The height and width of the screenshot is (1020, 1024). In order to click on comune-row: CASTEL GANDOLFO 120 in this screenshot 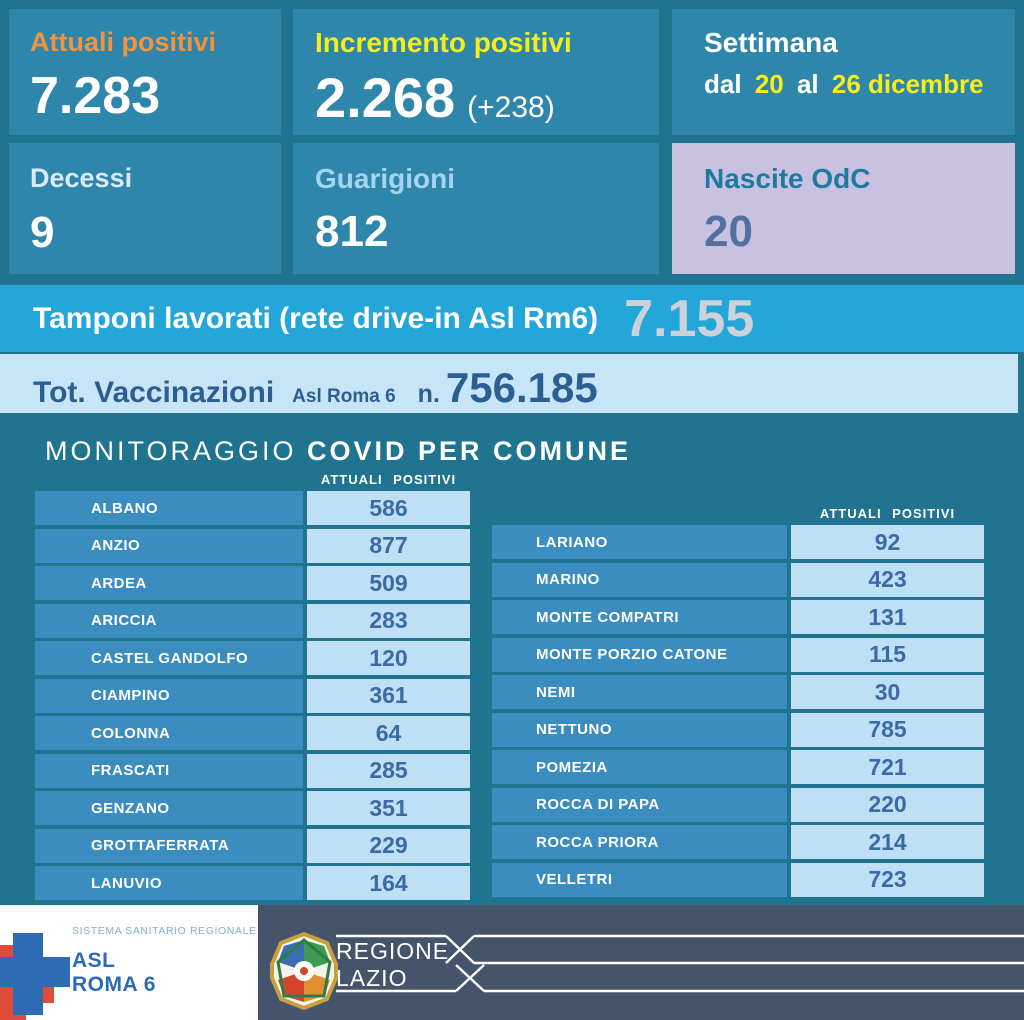, I will do `click(252, 658)`.